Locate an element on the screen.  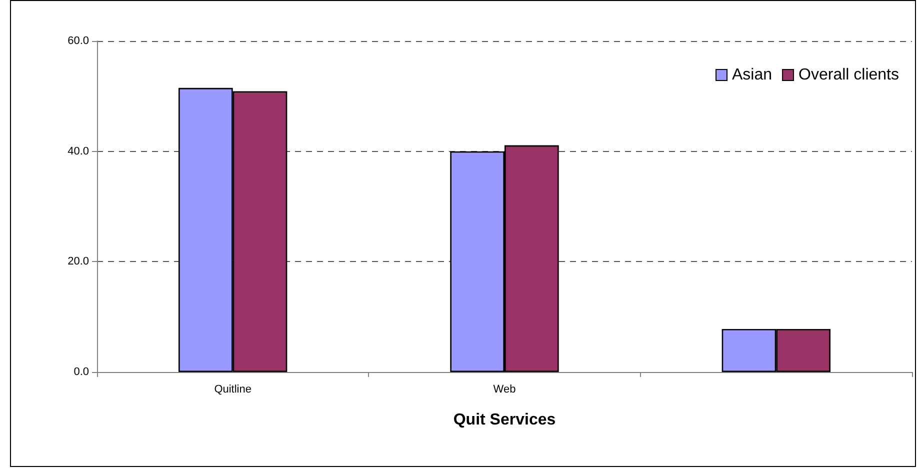
x-tick-label: Web is located at coordinates (504, 390).